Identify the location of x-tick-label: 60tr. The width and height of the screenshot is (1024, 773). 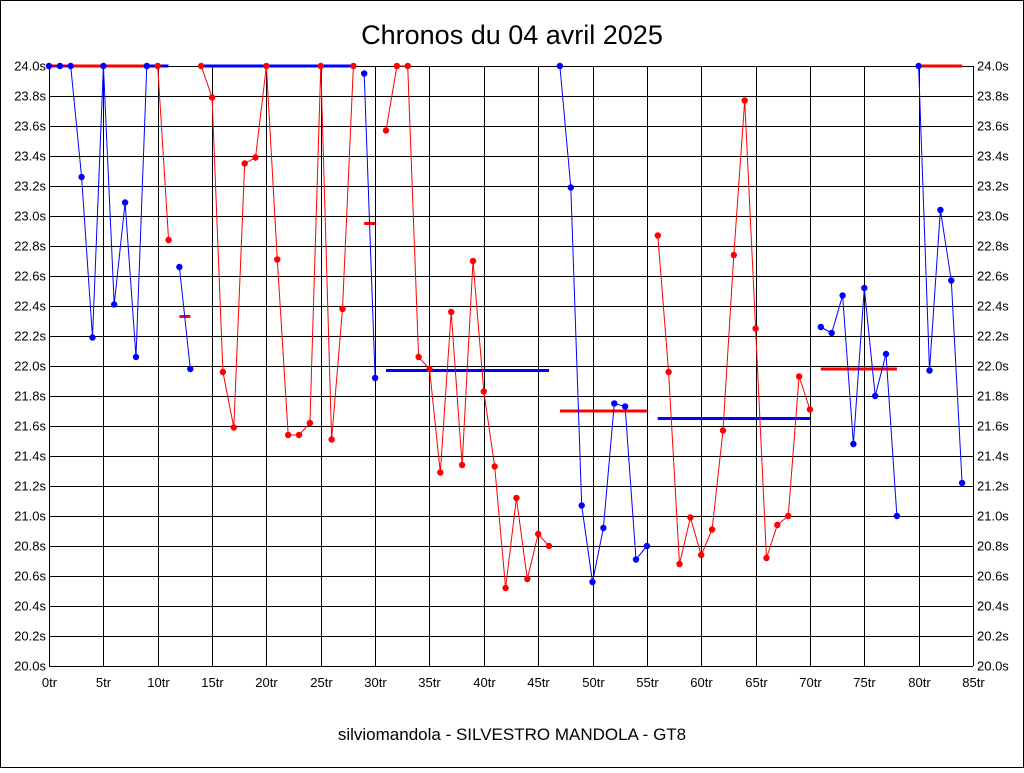
(701, 682).